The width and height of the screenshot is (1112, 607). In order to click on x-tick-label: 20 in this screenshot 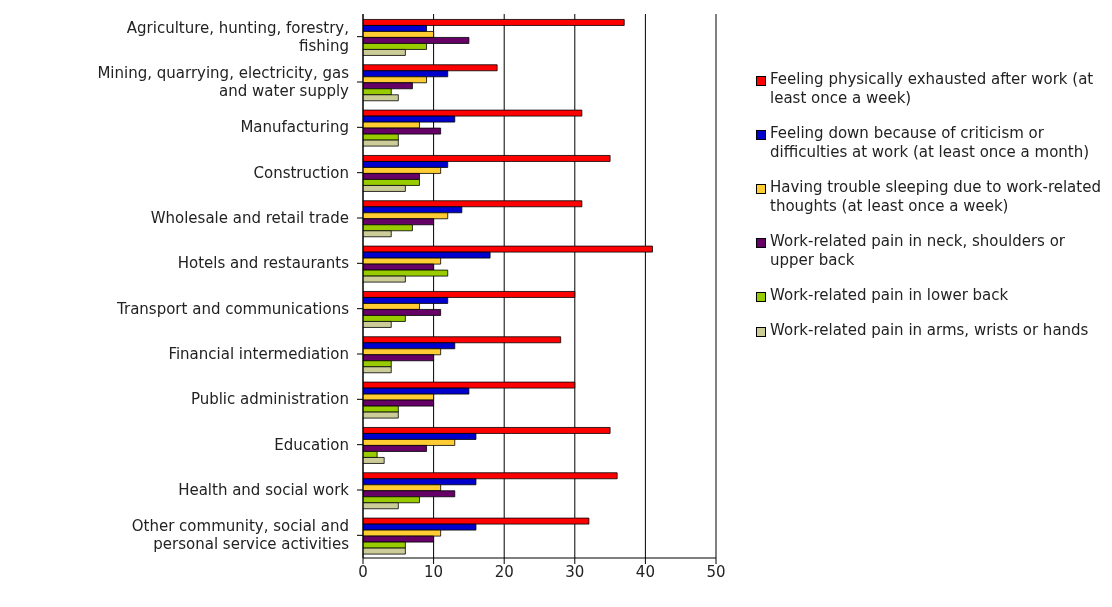, I will do `click(504, 571)`.